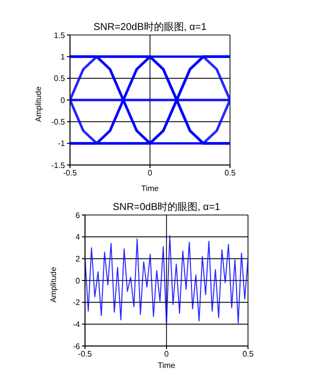 This screenshot has height=369, width=320. Describe the element at coordinates (60, 79) in the screenshot. I see `y-tick-label: 0.5` at that location.